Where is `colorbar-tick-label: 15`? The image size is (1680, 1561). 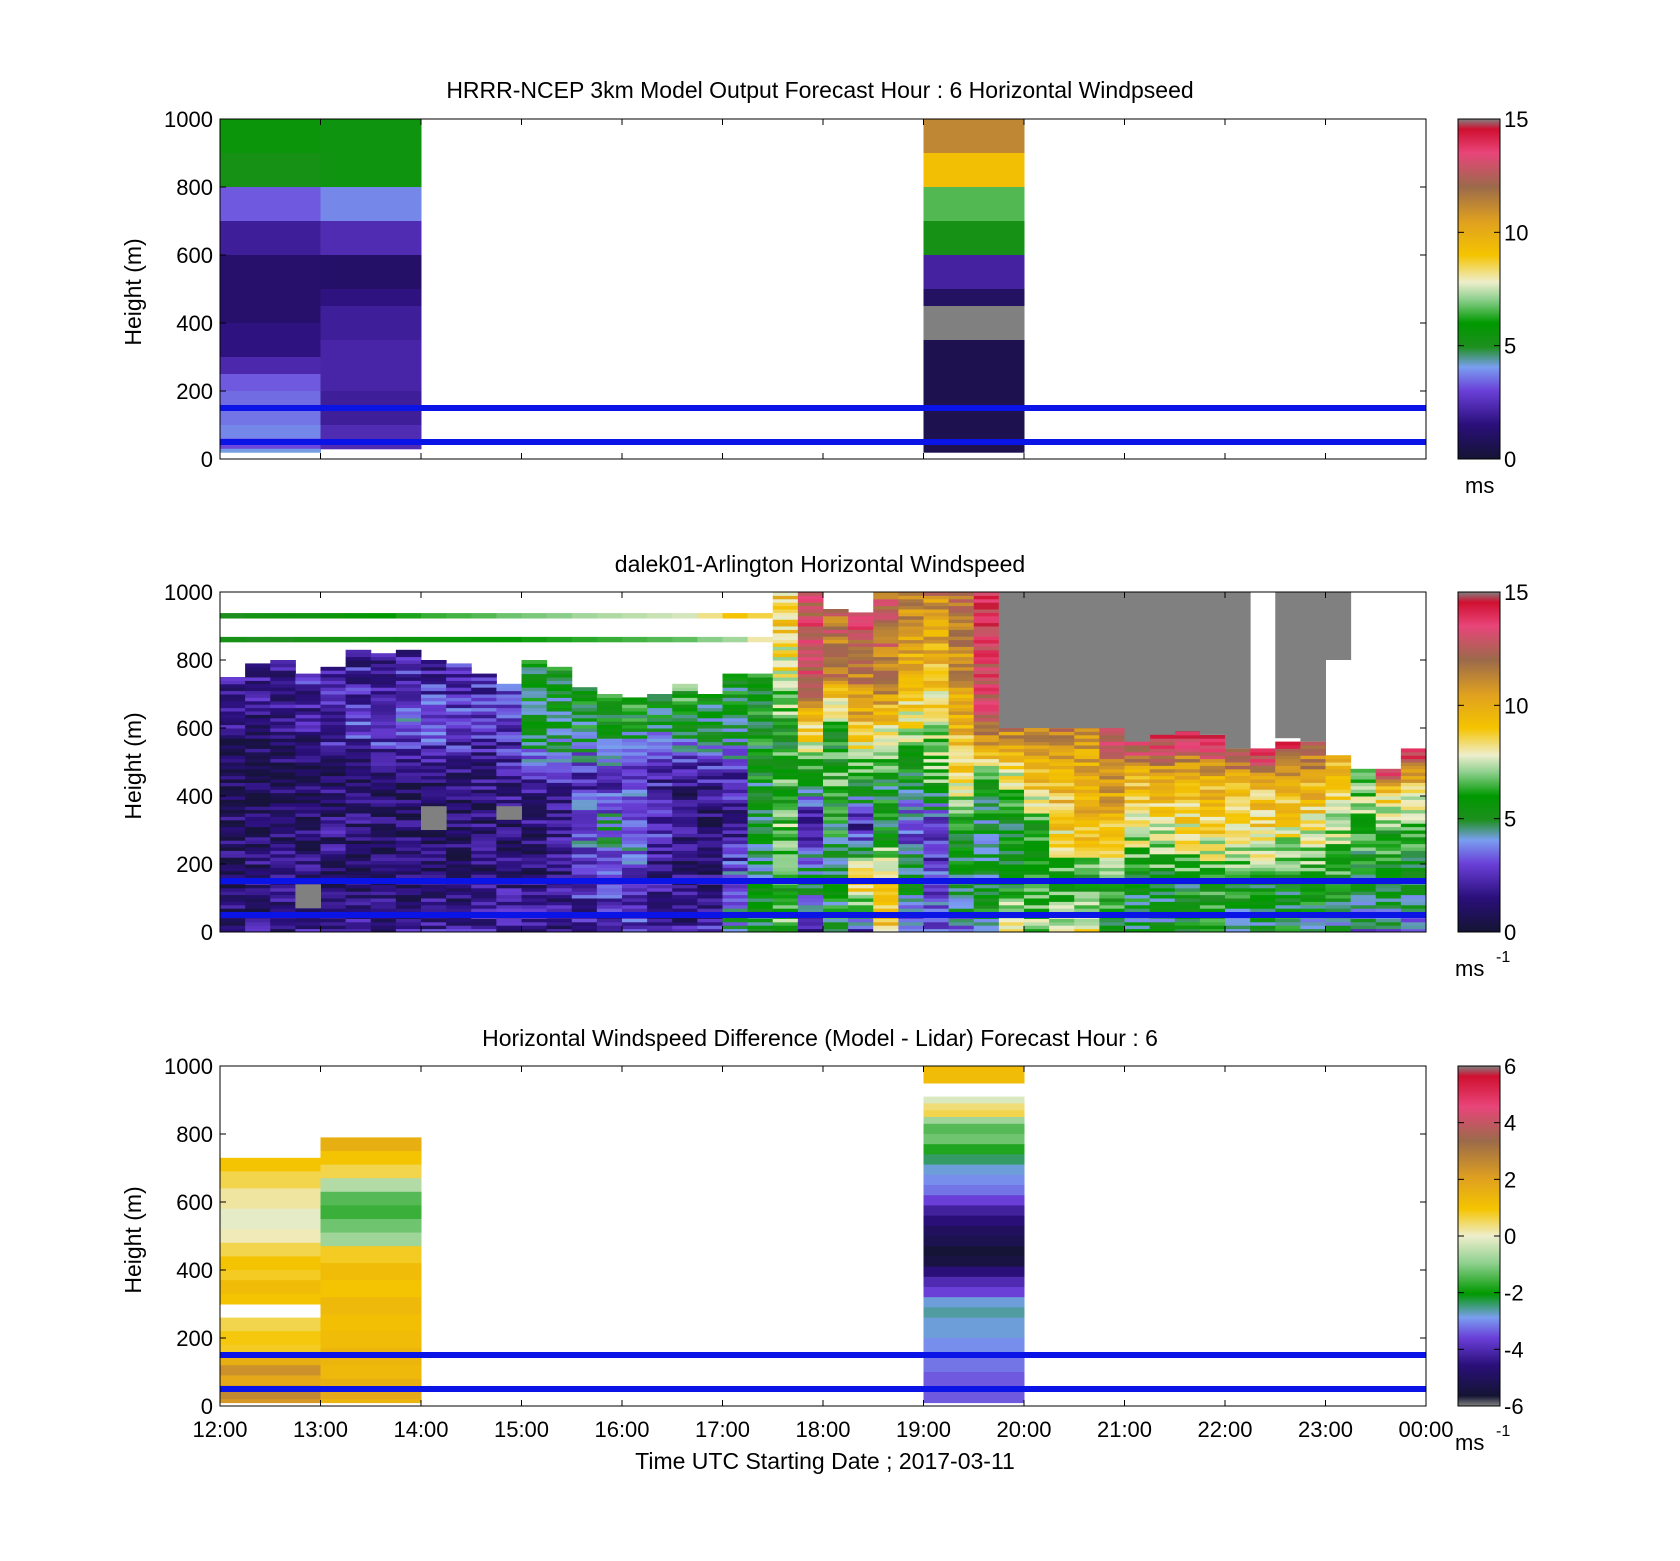
colorbar-tick-label: 15 is located at coordinates (1516, 592).